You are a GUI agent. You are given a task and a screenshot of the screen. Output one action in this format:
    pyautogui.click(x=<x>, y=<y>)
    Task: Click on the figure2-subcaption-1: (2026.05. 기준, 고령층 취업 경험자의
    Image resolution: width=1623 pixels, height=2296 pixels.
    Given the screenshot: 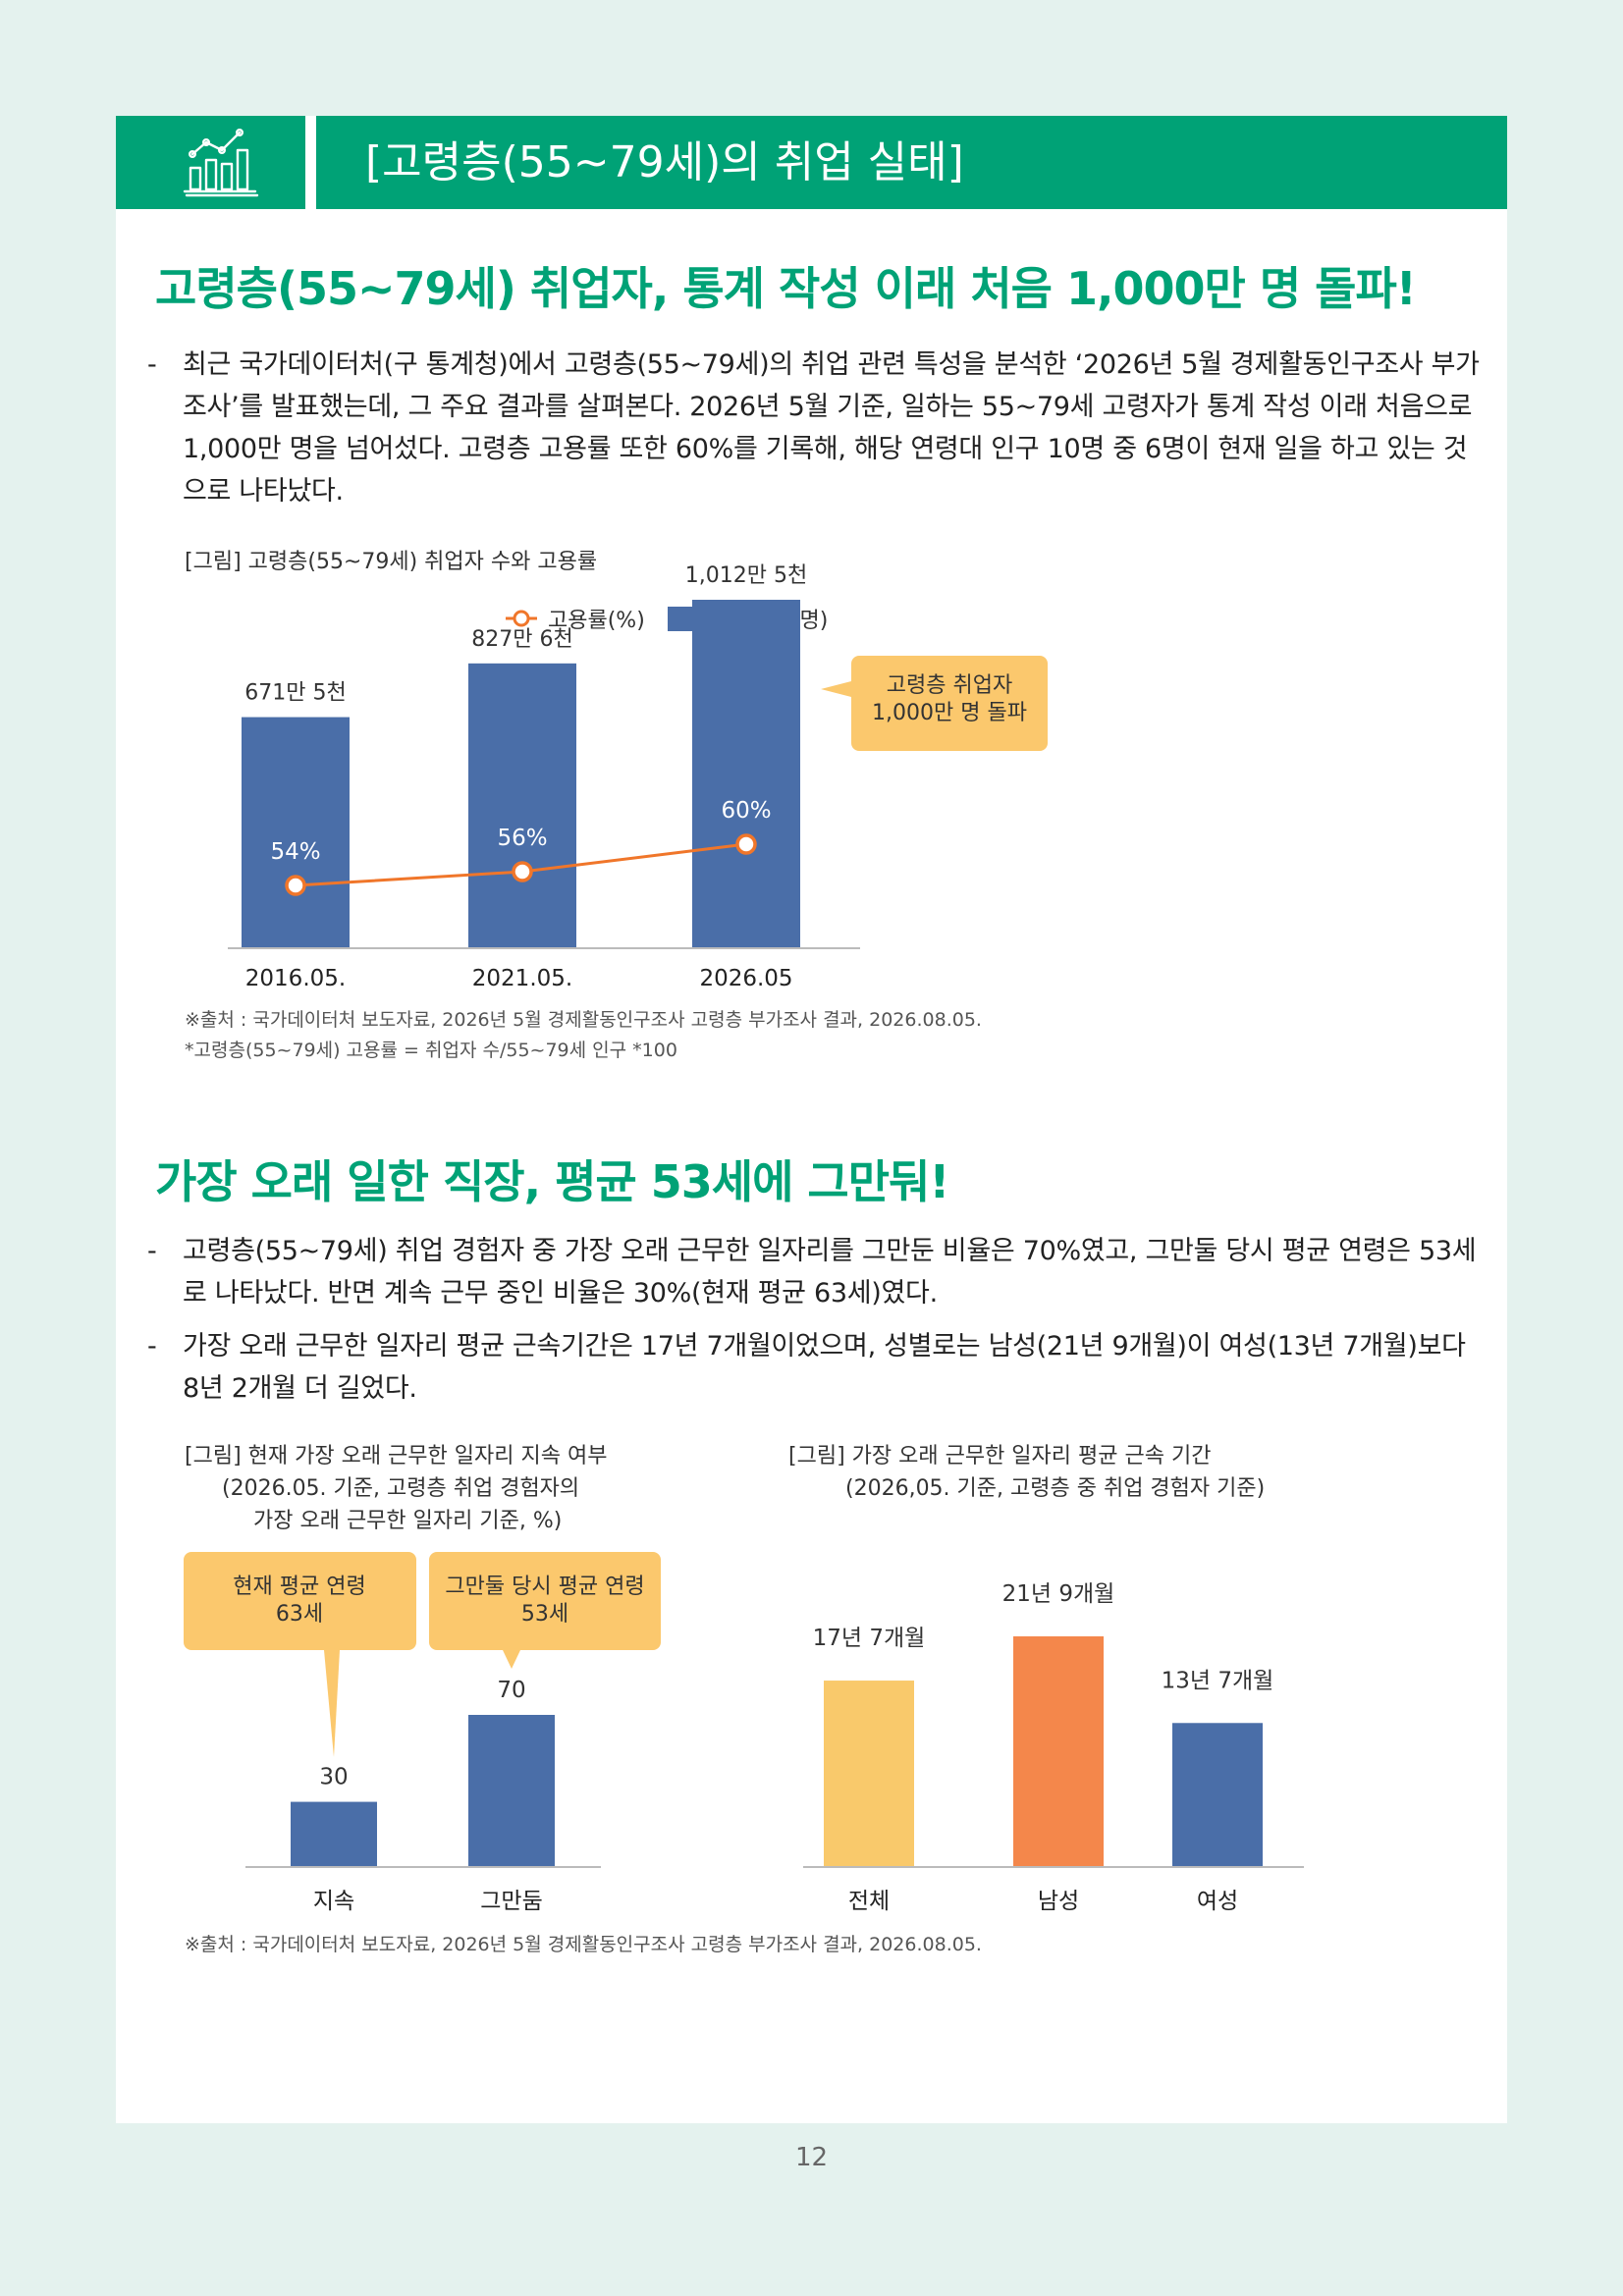 What is the action you would take?
    pyautogui.click(x=401, y=1488)
    